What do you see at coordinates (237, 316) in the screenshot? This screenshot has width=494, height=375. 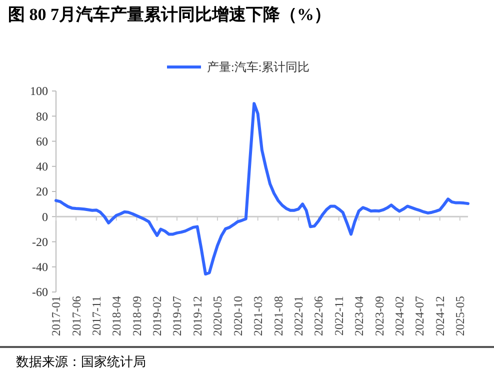 I see `x-tick-label: 2020-10` at bounding box center [237, 316].